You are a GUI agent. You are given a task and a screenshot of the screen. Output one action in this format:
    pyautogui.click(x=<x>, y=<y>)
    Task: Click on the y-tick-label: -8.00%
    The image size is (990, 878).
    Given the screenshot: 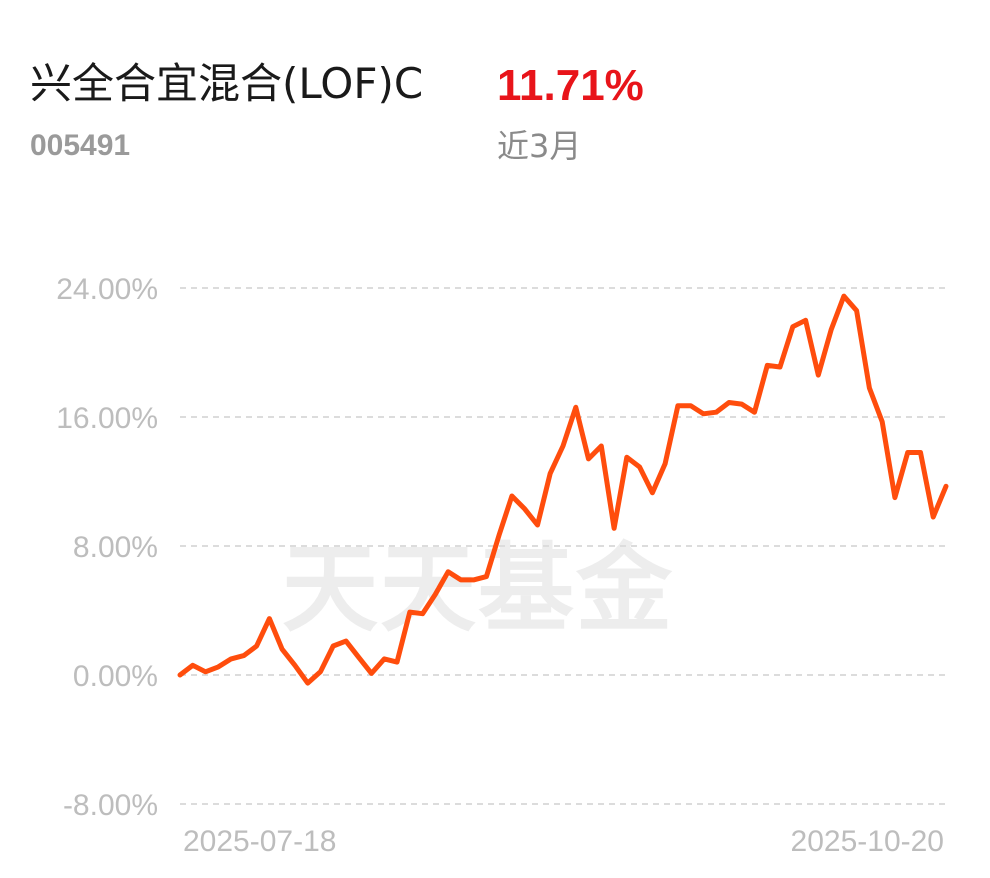 What is the action you would take?
    pyautogui.click(x=110, y=805)
    